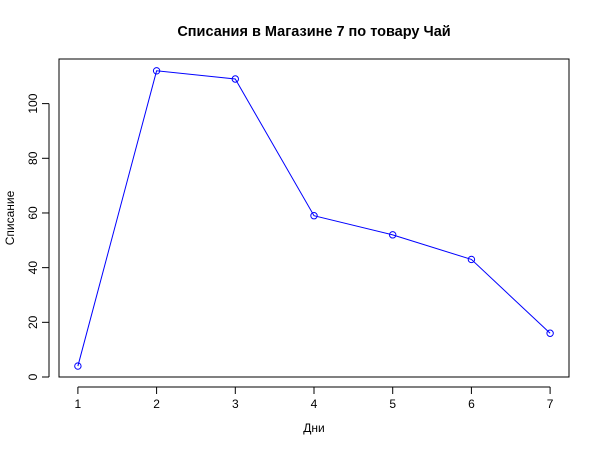  Describe the element at coordinates (33, 158) in the screenshot. I see `y-tick-label: 80` at that location.